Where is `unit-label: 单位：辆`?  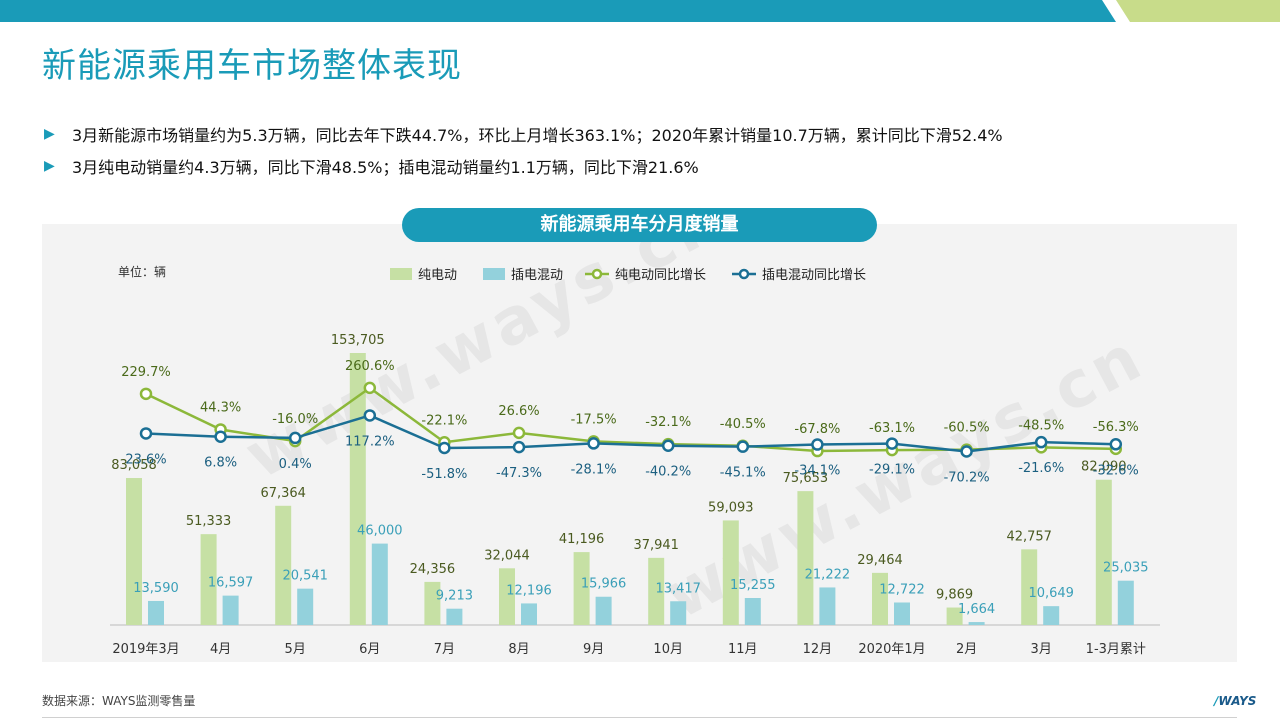 unit-label: 单位：辆 is located at coordinates (142, 271).